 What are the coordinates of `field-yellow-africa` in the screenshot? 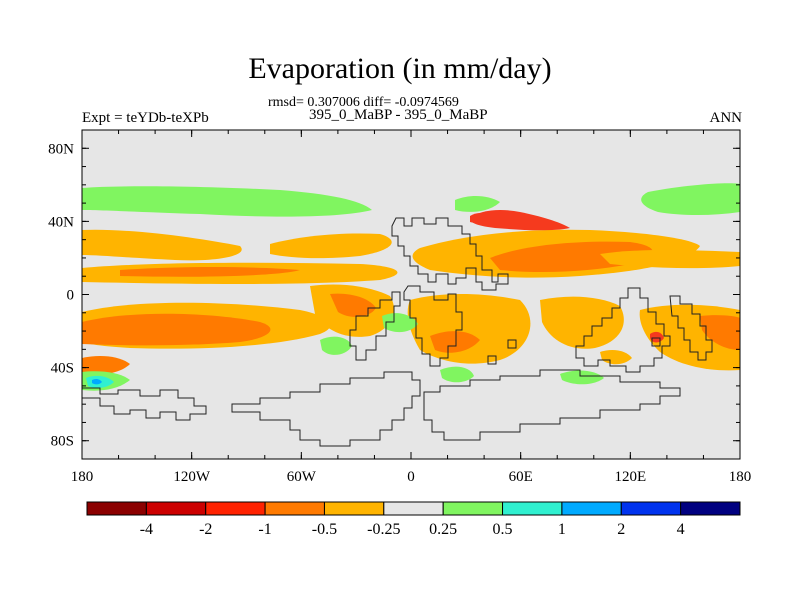 It's located at (469, 329).